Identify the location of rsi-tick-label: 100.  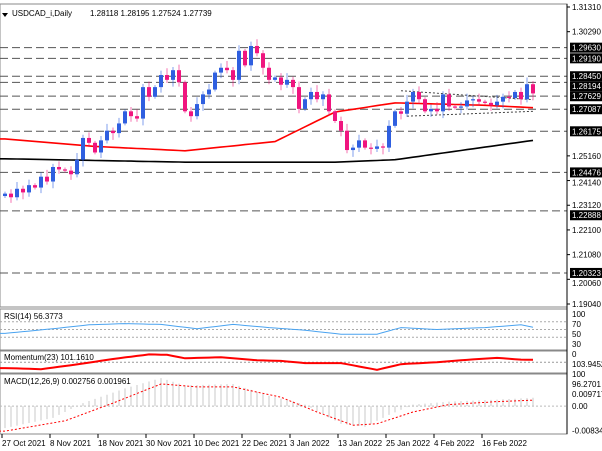
(579, 314).